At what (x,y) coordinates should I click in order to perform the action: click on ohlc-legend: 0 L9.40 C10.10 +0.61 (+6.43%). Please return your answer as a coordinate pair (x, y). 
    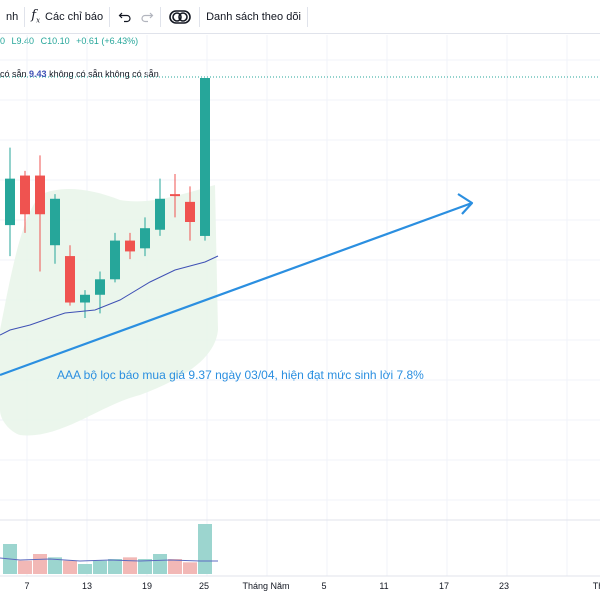
    Looking at the image, I should click on (71, 41).